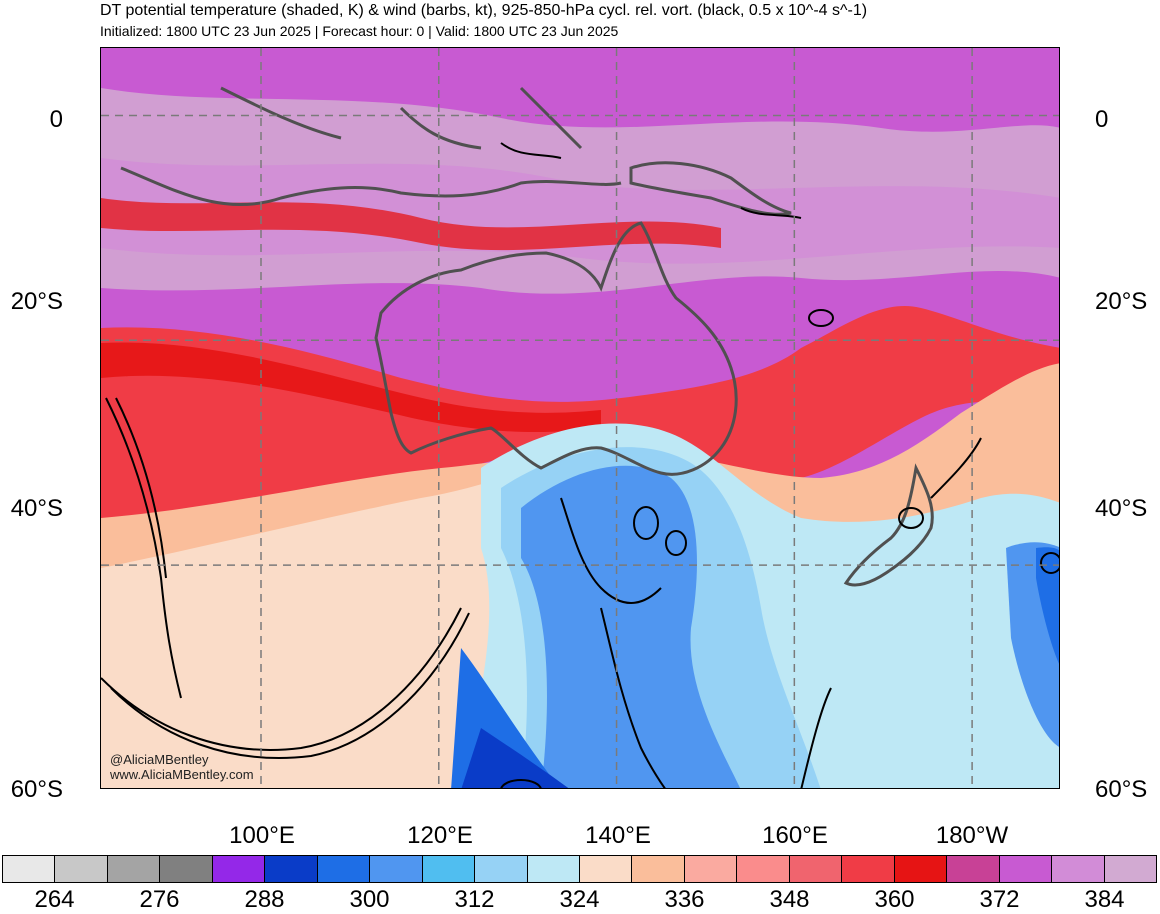 The height and width of the screenshot is (914, 1160). I want to click on colorbar-label: 288, so click(264, 899).